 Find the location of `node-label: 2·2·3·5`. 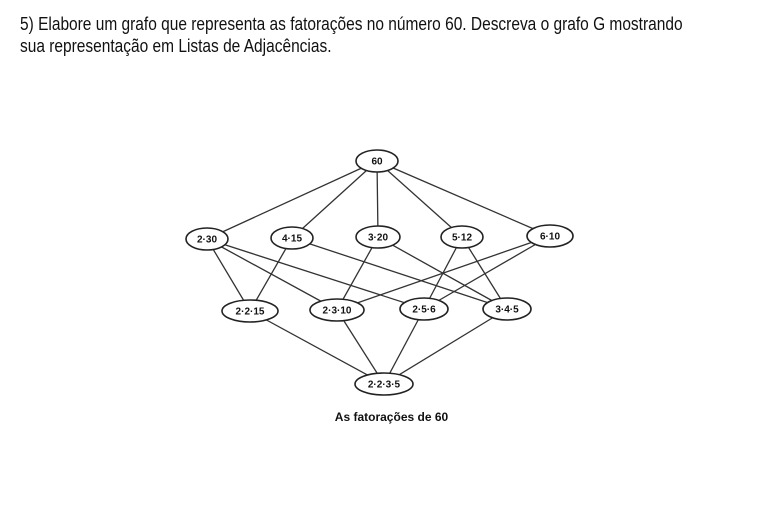

node-label: 2·2·3·5 is located at coordinates (384, 385).